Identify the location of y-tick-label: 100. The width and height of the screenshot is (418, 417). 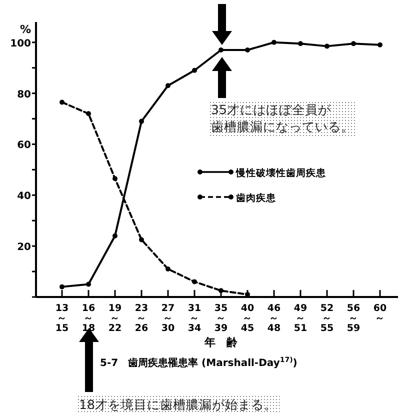
(21, 44).